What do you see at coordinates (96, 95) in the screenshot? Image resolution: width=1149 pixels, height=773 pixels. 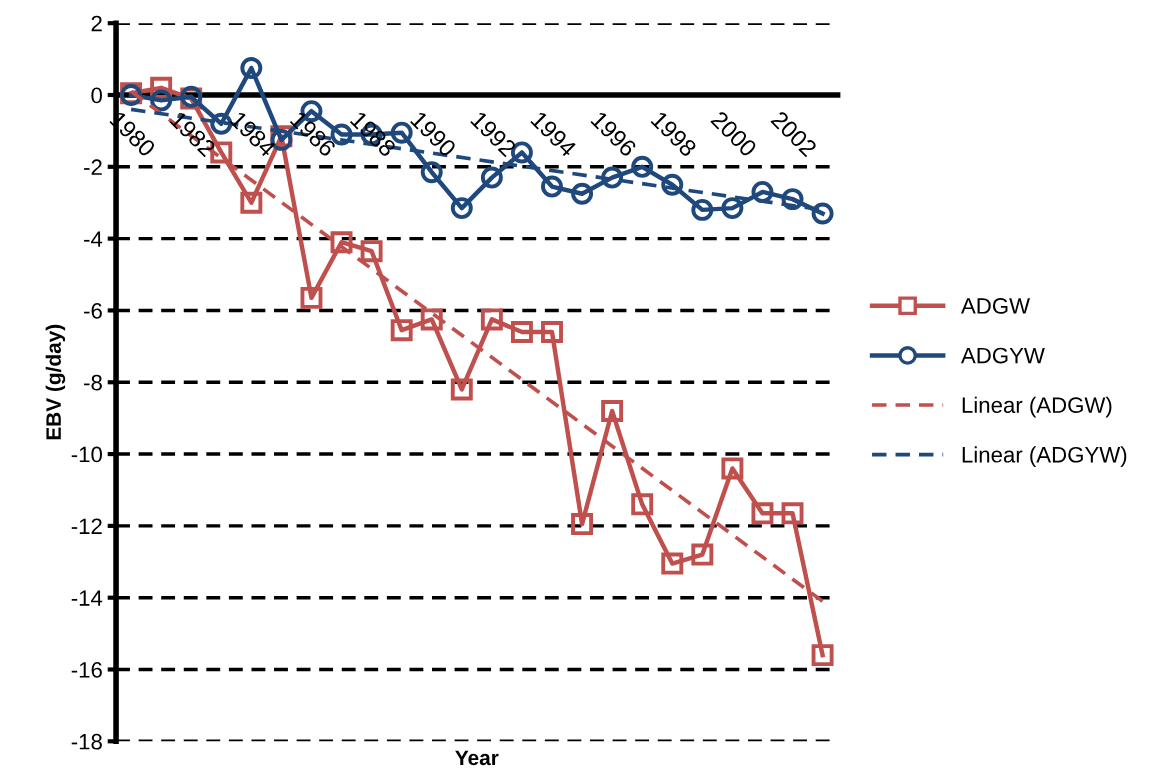 I see `y-tick-label: 0` at bounding box center [96, 95].